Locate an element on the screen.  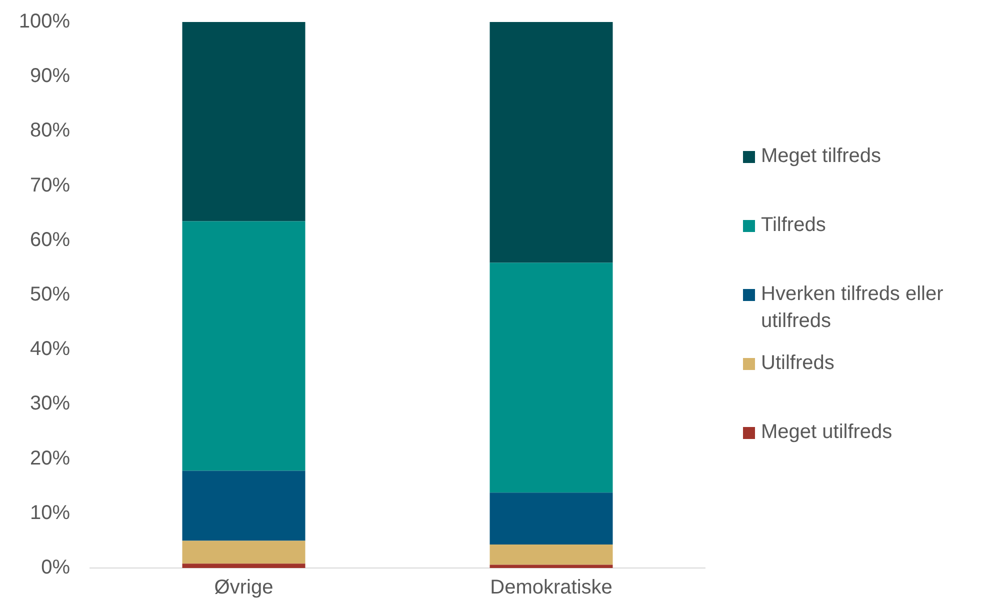
y-tick-label: 90% is located at coordinates (50, 76).